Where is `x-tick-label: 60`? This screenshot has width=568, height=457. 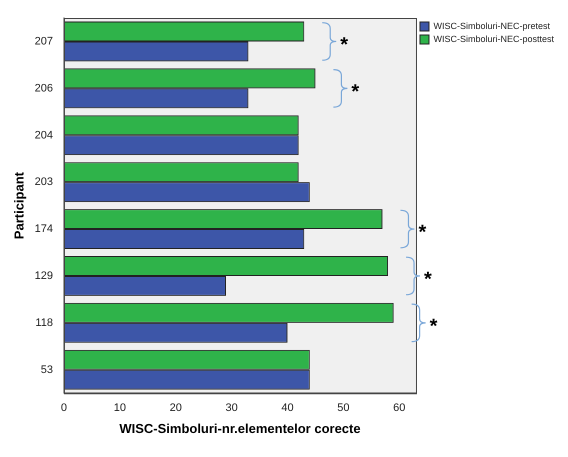 x-tick-label: 60 is located at coordinates (399, 408).